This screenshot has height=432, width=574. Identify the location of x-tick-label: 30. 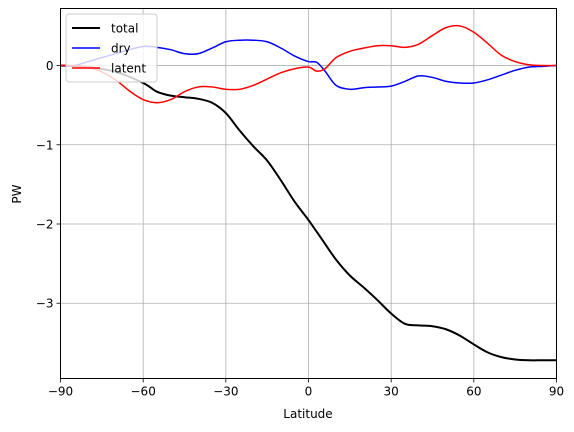
(391, 392).